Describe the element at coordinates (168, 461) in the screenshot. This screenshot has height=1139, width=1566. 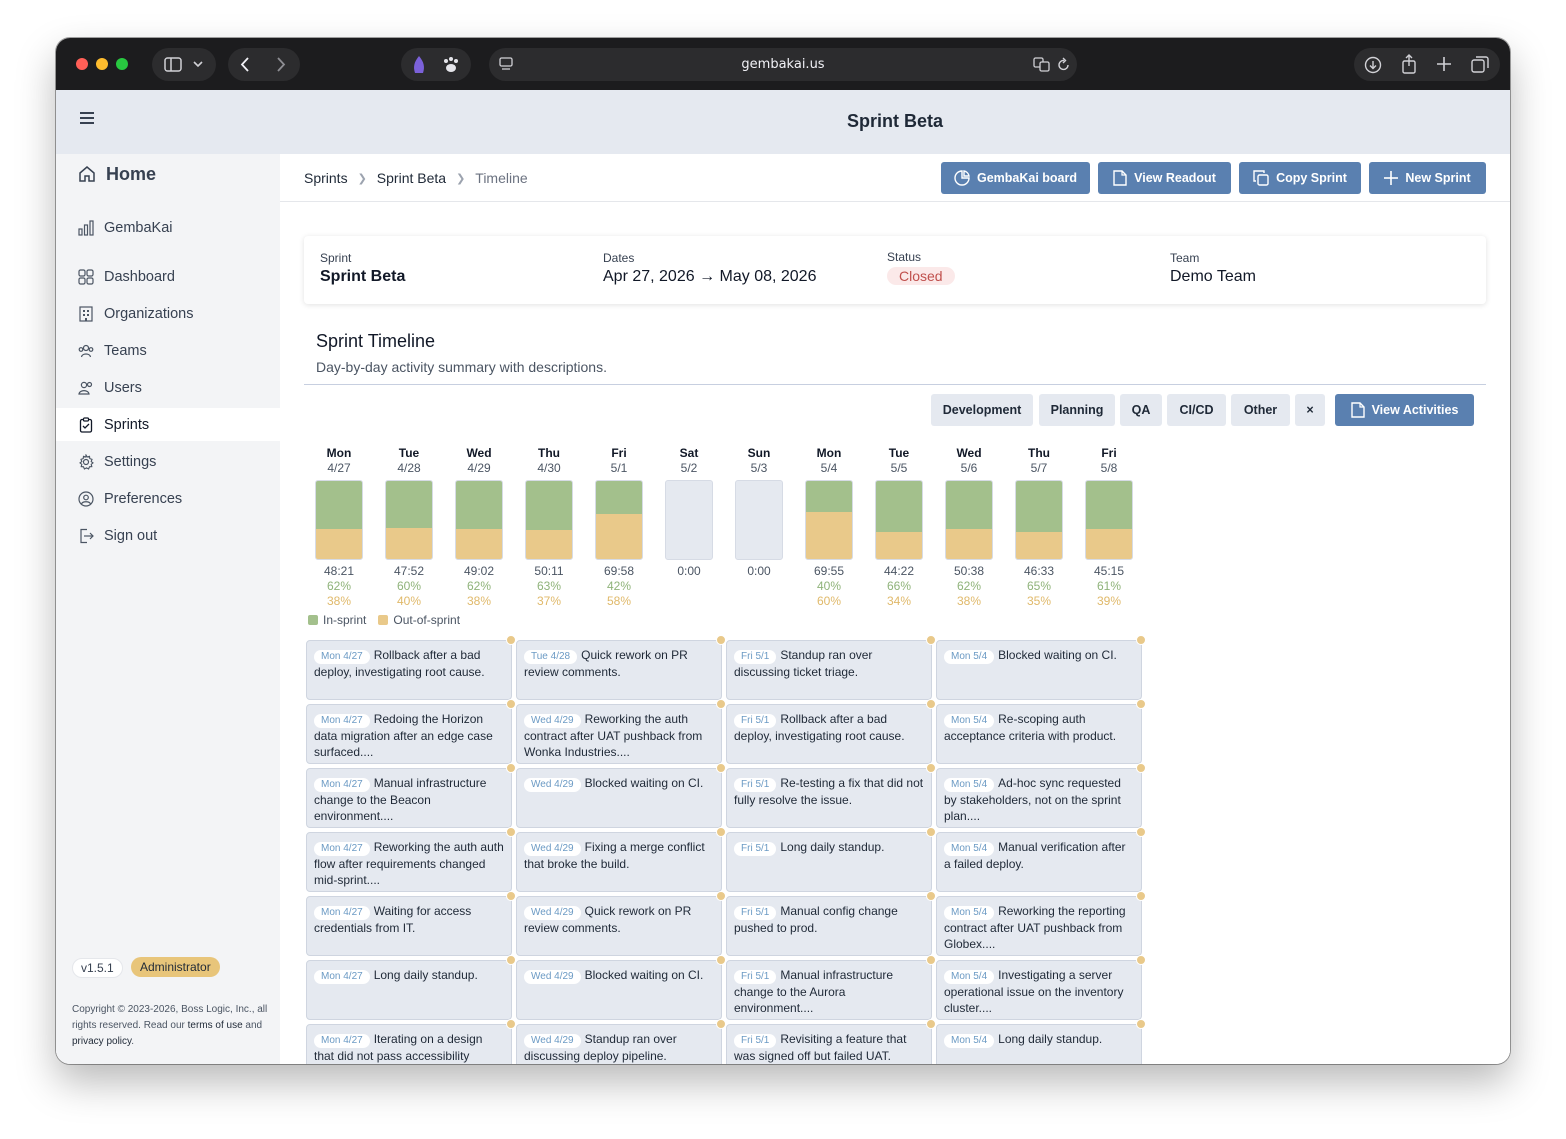
I see `sidebar-item-settings: Settings` at that location.